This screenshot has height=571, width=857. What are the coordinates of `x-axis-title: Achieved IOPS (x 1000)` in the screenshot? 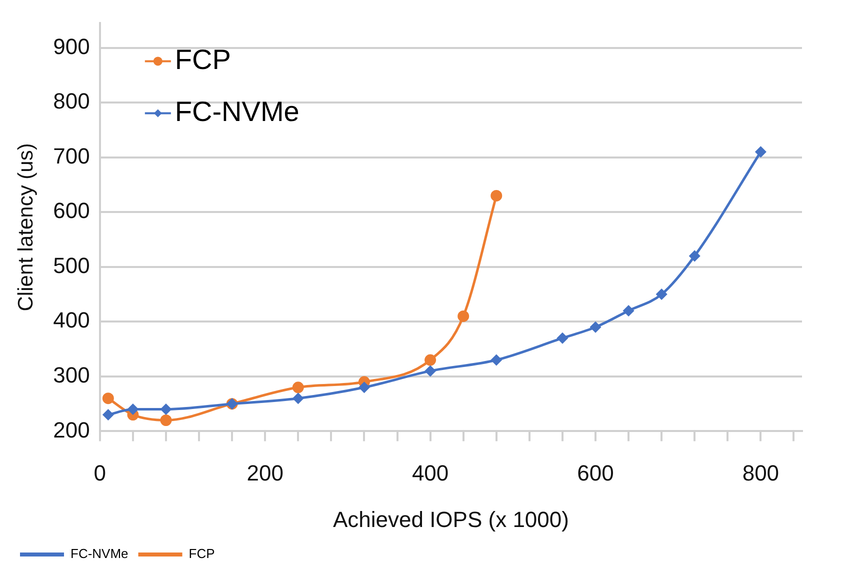 It's located at (450, 519).